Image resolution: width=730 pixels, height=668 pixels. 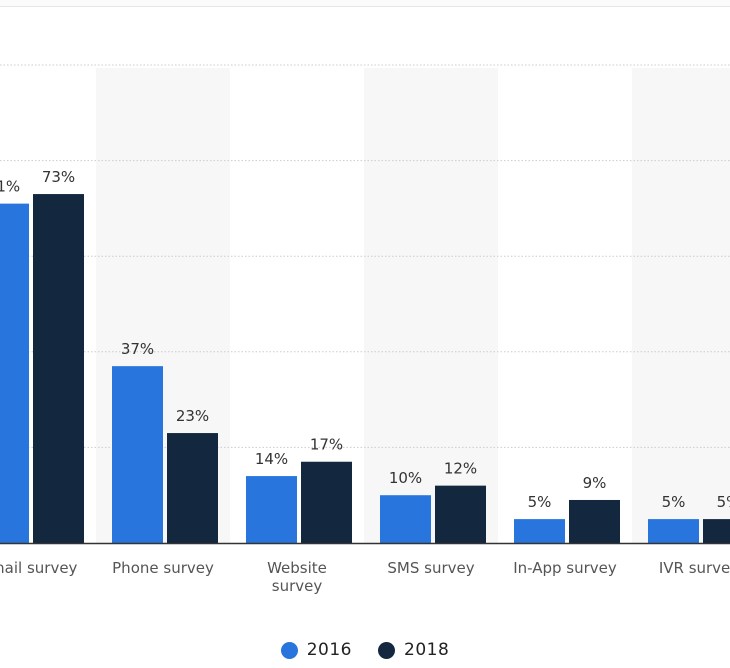 I want to click on data-label: 10%, so click(x=405, y=478).